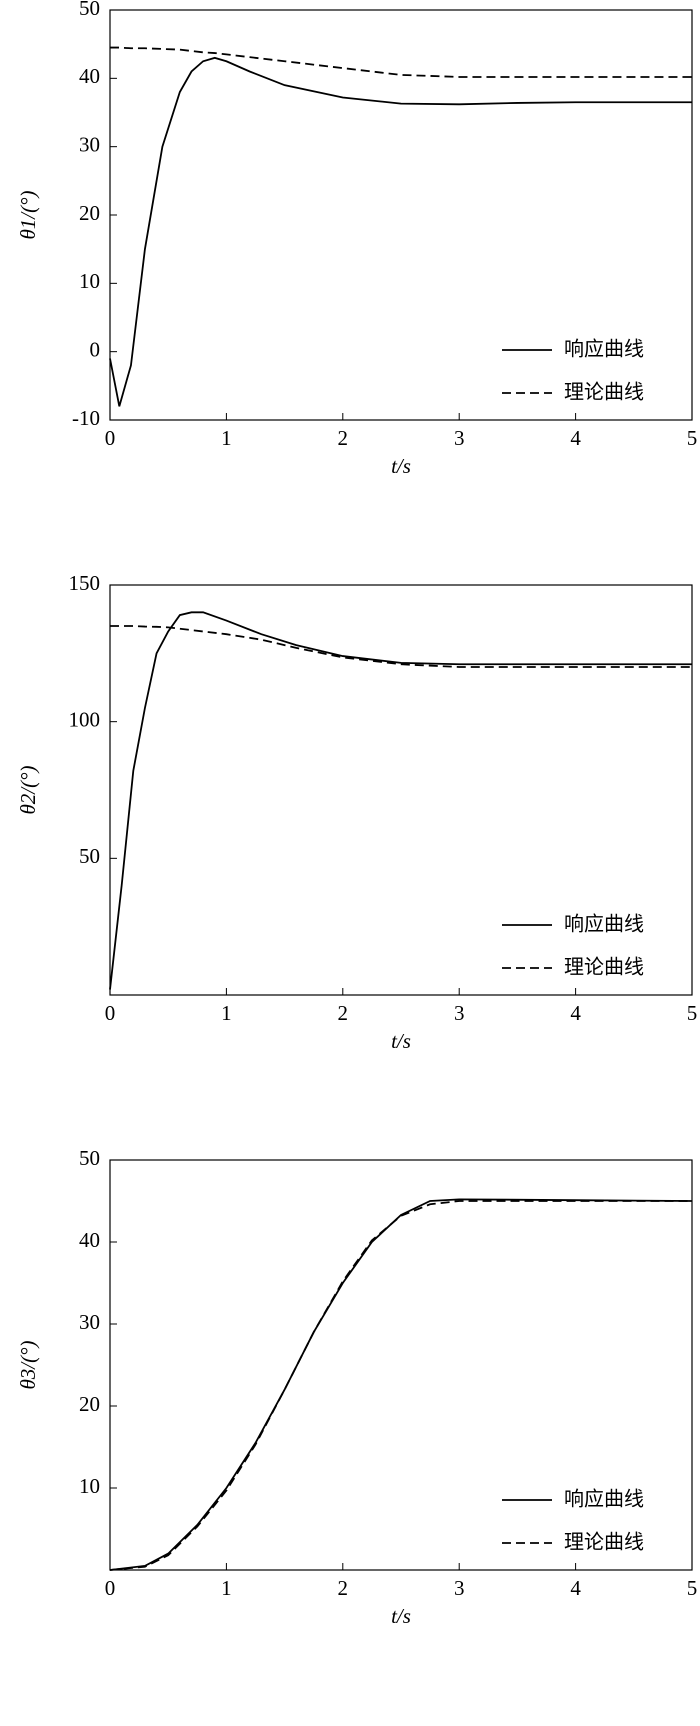  Describe the element at coordinates (28, 1364) in the screenshot. I see `y-axis-label: θ3/(°)` at that location.